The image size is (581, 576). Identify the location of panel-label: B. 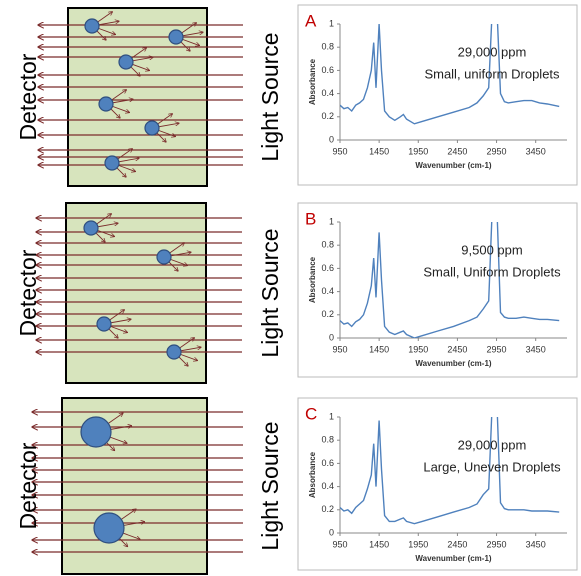
(310, 218).